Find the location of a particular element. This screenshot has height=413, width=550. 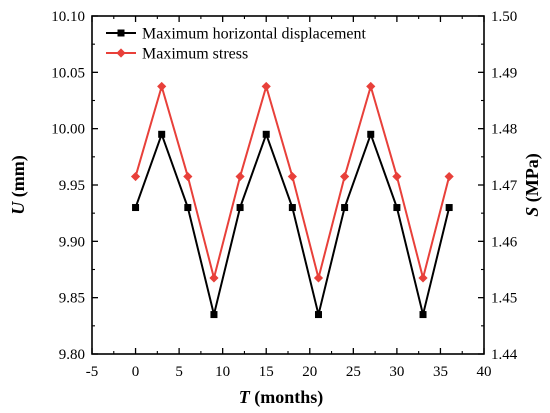

x-tick-label: 5 is located at coordinates (179, 372).